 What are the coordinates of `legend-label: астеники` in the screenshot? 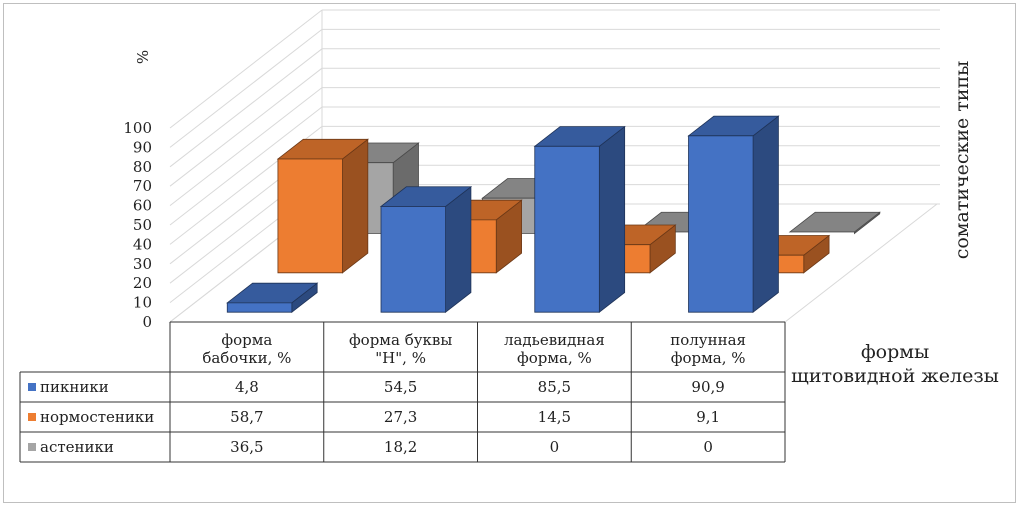 It's located at (77, 447).